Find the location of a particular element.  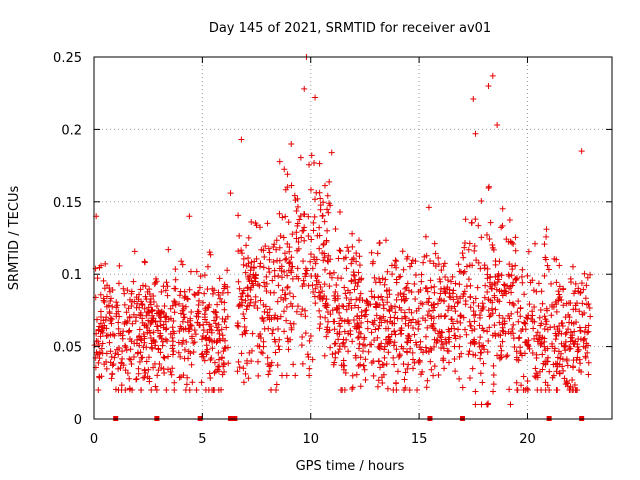

y-tick-label: 0.2 is located at coordinates (71, 130).